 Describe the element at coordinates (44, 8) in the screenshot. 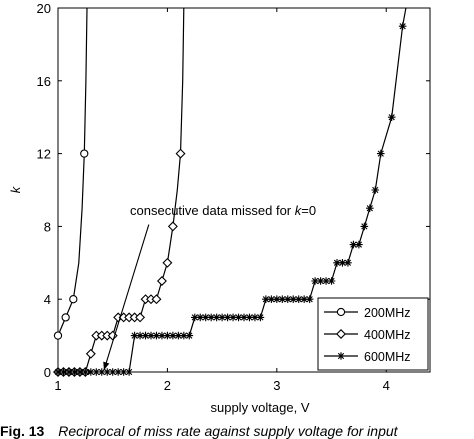

I see `y-tick-label: 20` at that location.